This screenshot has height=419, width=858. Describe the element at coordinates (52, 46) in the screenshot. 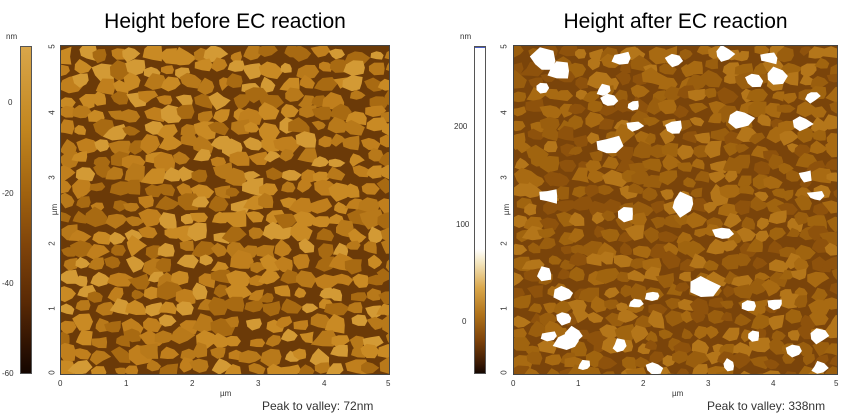

I see `left-y-tick: 5` at that location.